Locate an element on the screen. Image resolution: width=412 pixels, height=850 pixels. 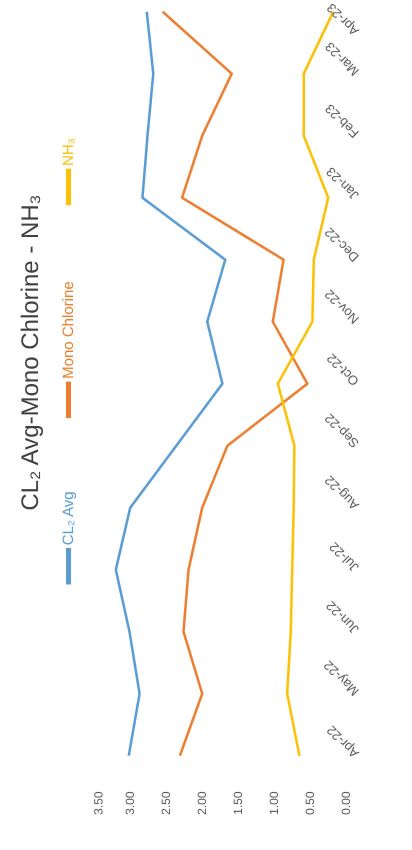
text: NH₃ is located at coordinates (68, 152).